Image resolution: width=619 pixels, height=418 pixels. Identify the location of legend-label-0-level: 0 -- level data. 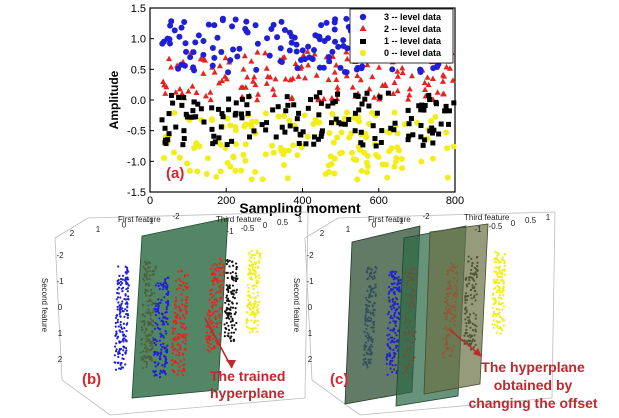
(413, 53).